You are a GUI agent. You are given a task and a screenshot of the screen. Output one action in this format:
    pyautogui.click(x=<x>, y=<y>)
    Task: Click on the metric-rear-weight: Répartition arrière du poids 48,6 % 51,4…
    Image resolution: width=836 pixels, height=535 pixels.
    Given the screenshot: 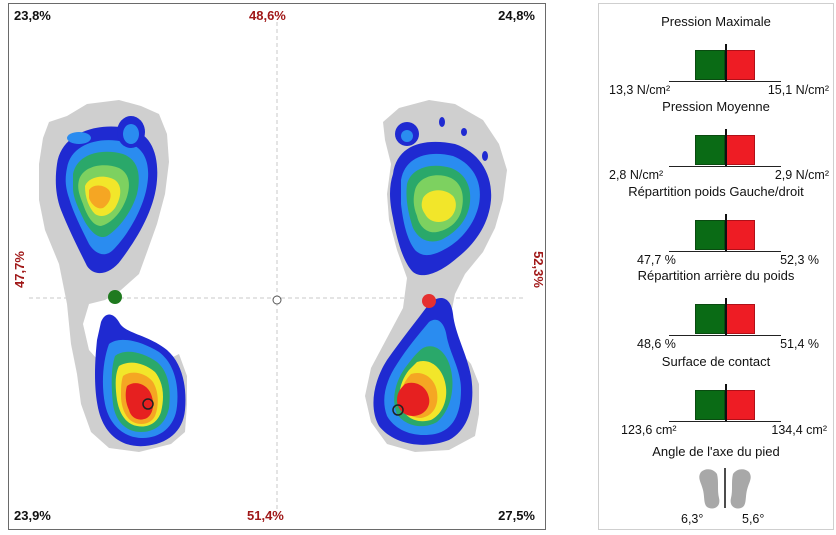 What is the action you would take?
    pyautogui.click(x=716, y=309)
    